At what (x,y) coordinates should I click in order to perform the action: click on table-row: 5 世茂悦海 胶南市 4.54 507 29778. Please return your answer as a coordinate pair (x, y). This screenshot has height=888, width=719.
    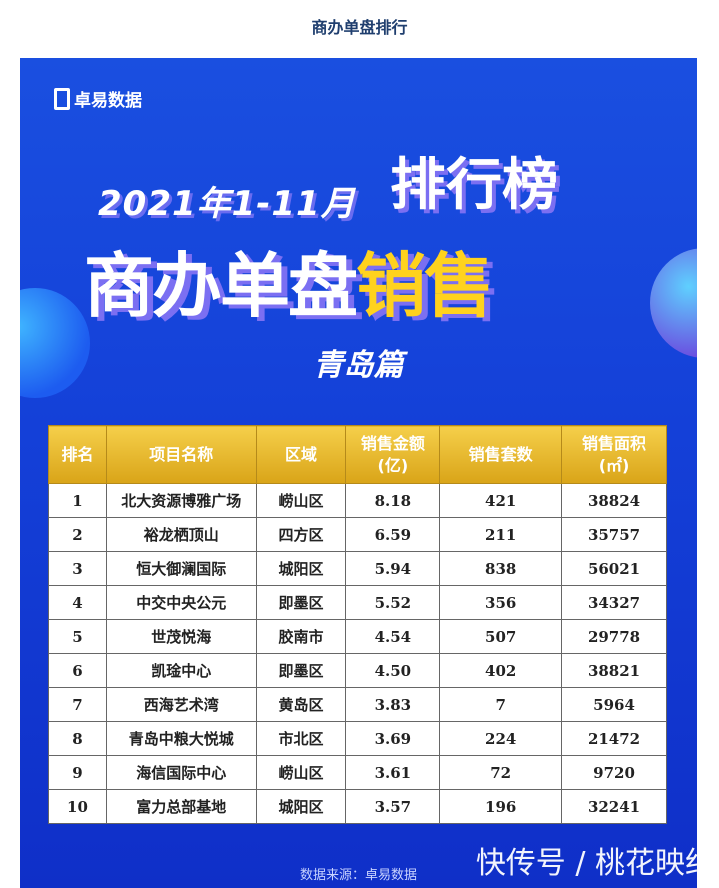
    Looking at the image, I should click on (357, 636).